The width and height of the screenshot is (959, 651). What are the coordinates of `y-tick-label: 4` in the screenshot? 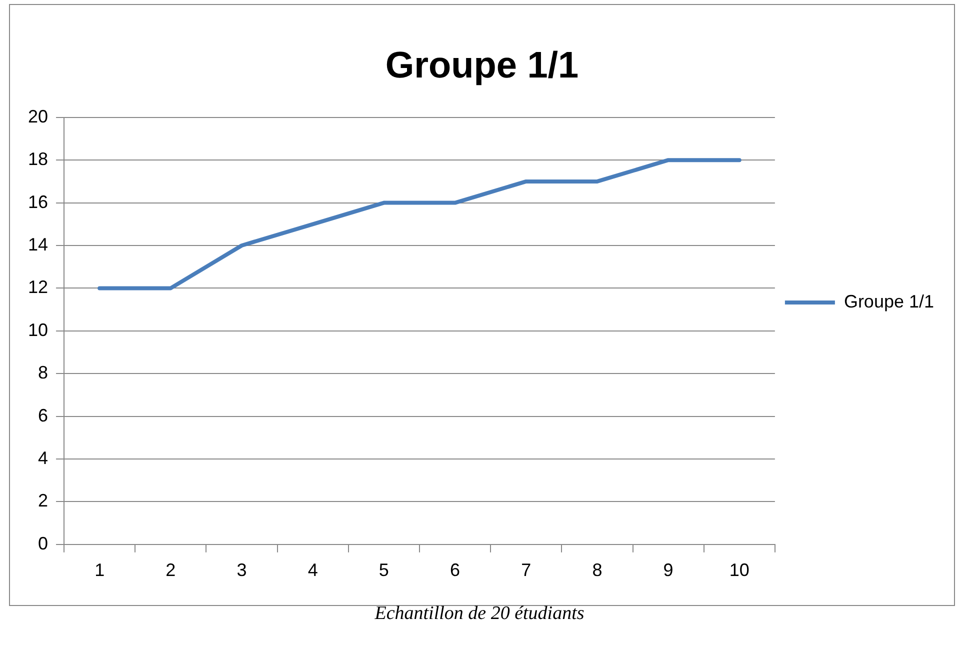 It's located at (43, 458).